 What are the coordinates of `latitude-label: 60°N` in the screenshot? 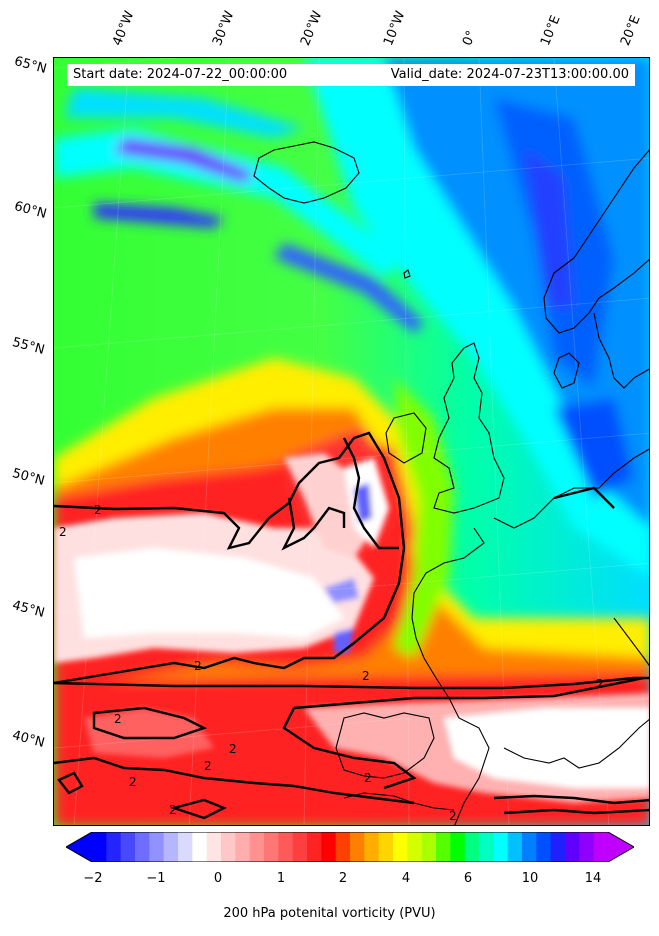 It's located at (30, 210).